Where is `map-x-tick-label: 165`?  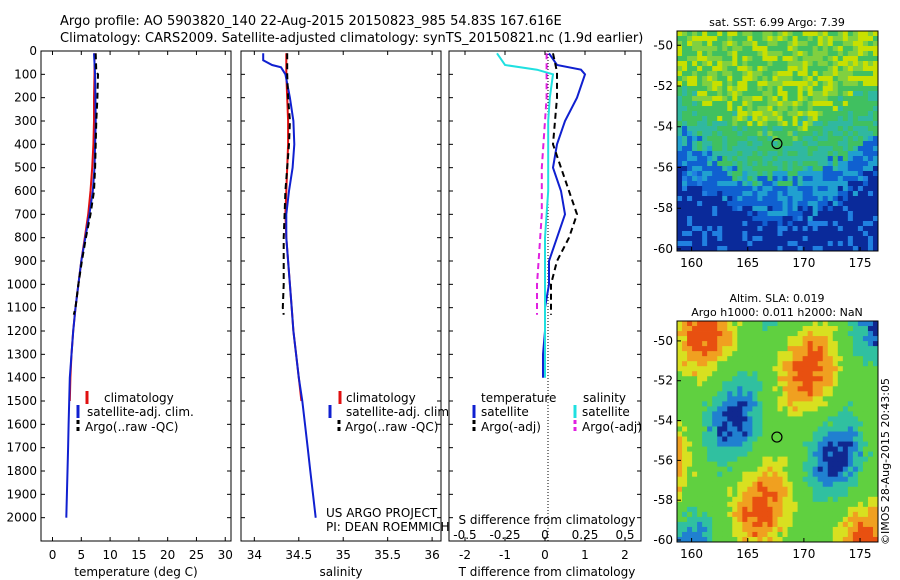
map-x-tick-label: 165 is located at coordinates (747, 554).